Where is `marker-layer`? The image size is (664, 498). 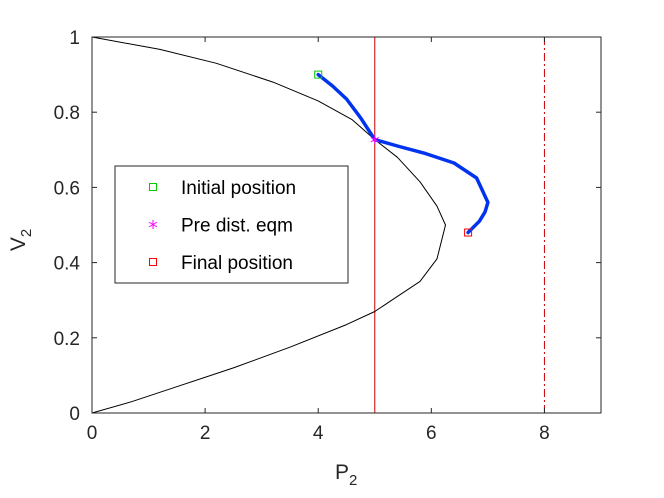 marker-layer is located at coordinates (393, 153).